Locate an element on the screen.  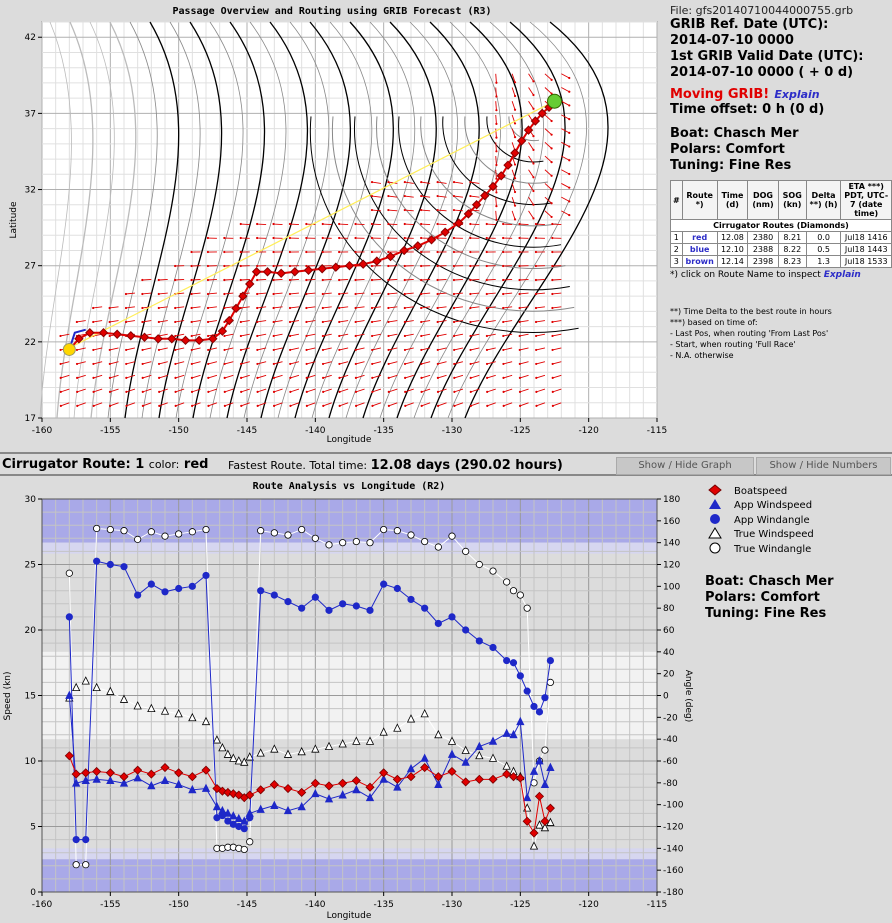
explain-link-2: Explain is located at coordinates (842, 275).